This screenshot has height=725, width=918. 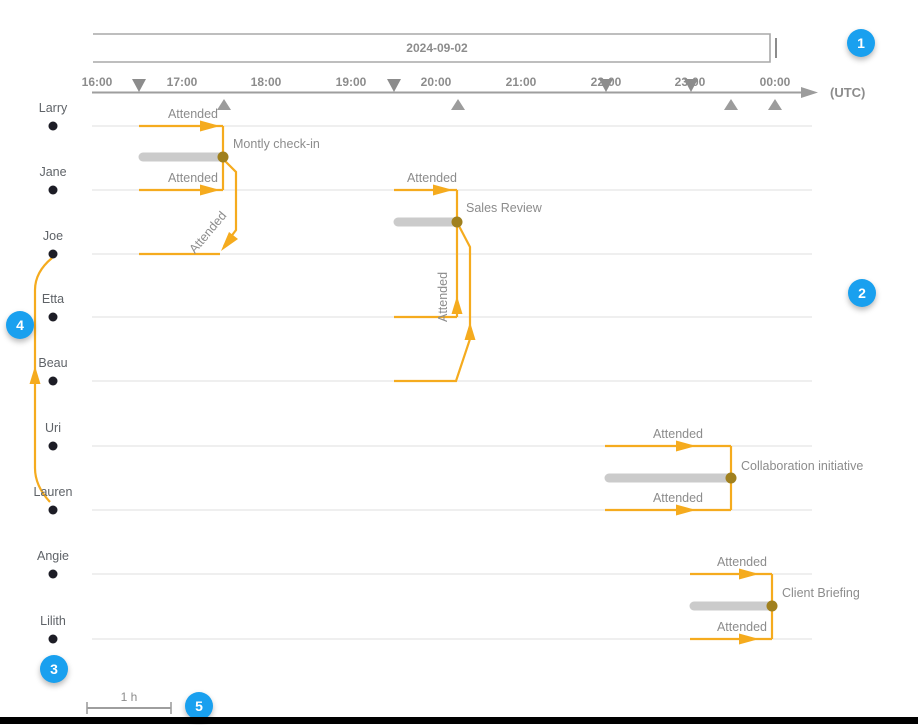 What do you see at coordinates (809, 92) in the screenshot?
I see `time-axis-arrow-icon` at bounding box center [809, 92].